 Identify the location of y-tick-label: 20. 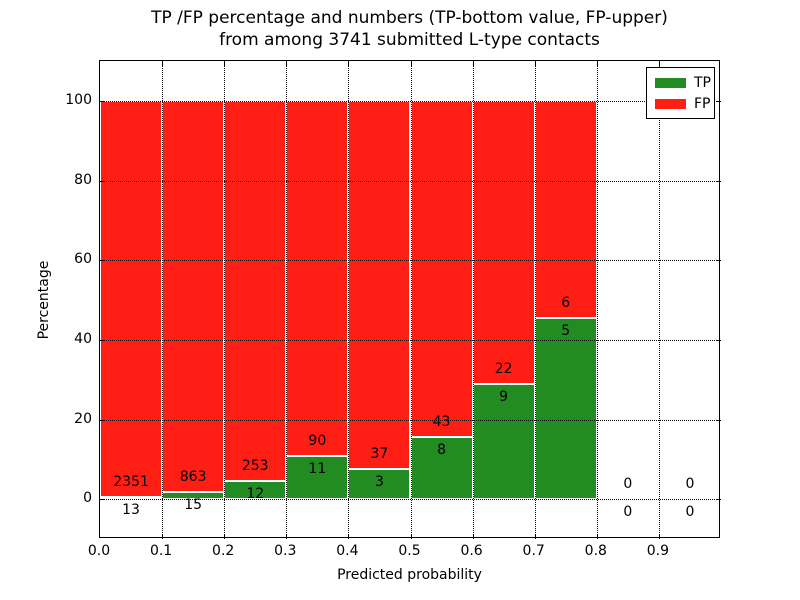
(83, 418).